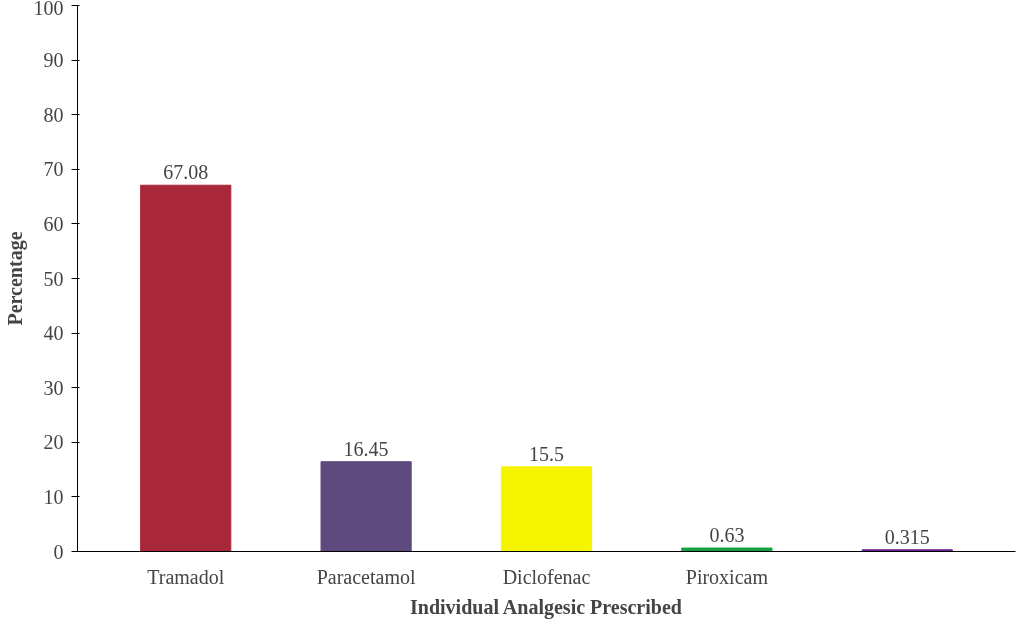  What do you see at coordinates (15, 278) in the screenshot?
I see `y-axis-title: Percentage` at bounding box center [15, 278].